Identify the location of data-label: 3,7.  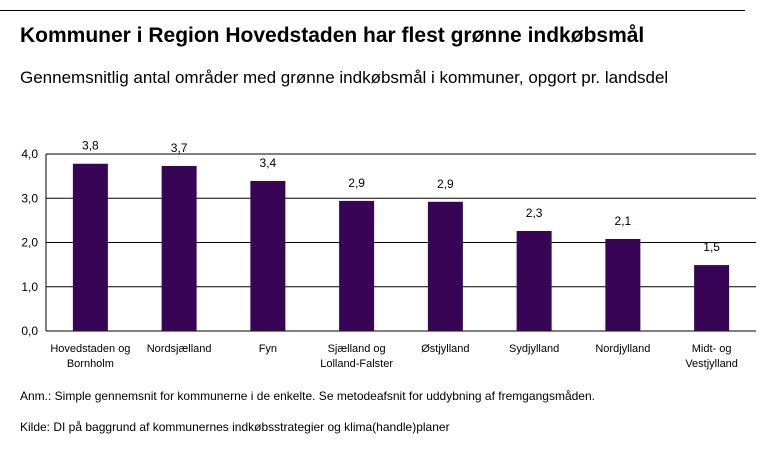
(179, 148).